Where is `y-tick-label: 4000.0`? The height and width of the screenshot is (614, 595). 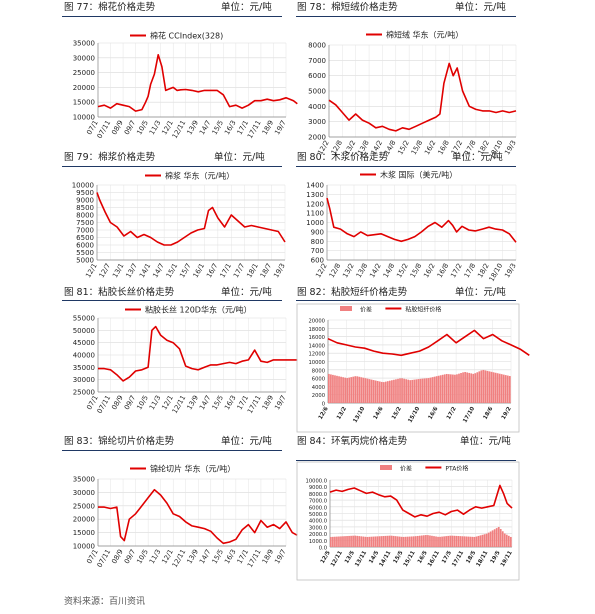 y-tick-label: 4000.0 is located at coordinates (318, 522).